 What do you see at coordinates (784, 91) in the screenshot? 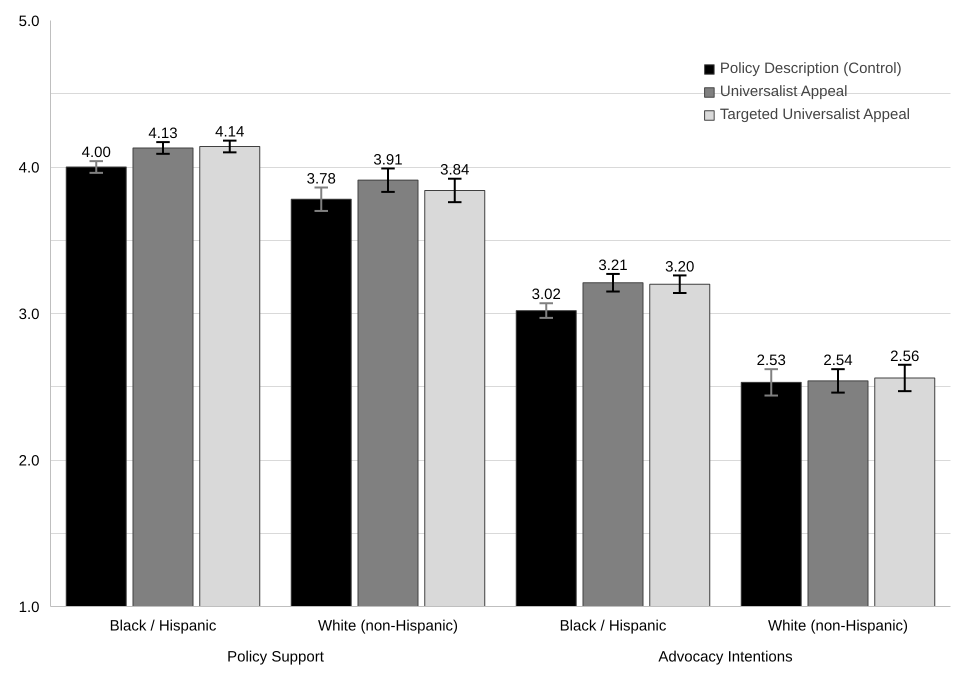
I see `legend-label: Universalist Appeal` at bounding box center [784, 91].